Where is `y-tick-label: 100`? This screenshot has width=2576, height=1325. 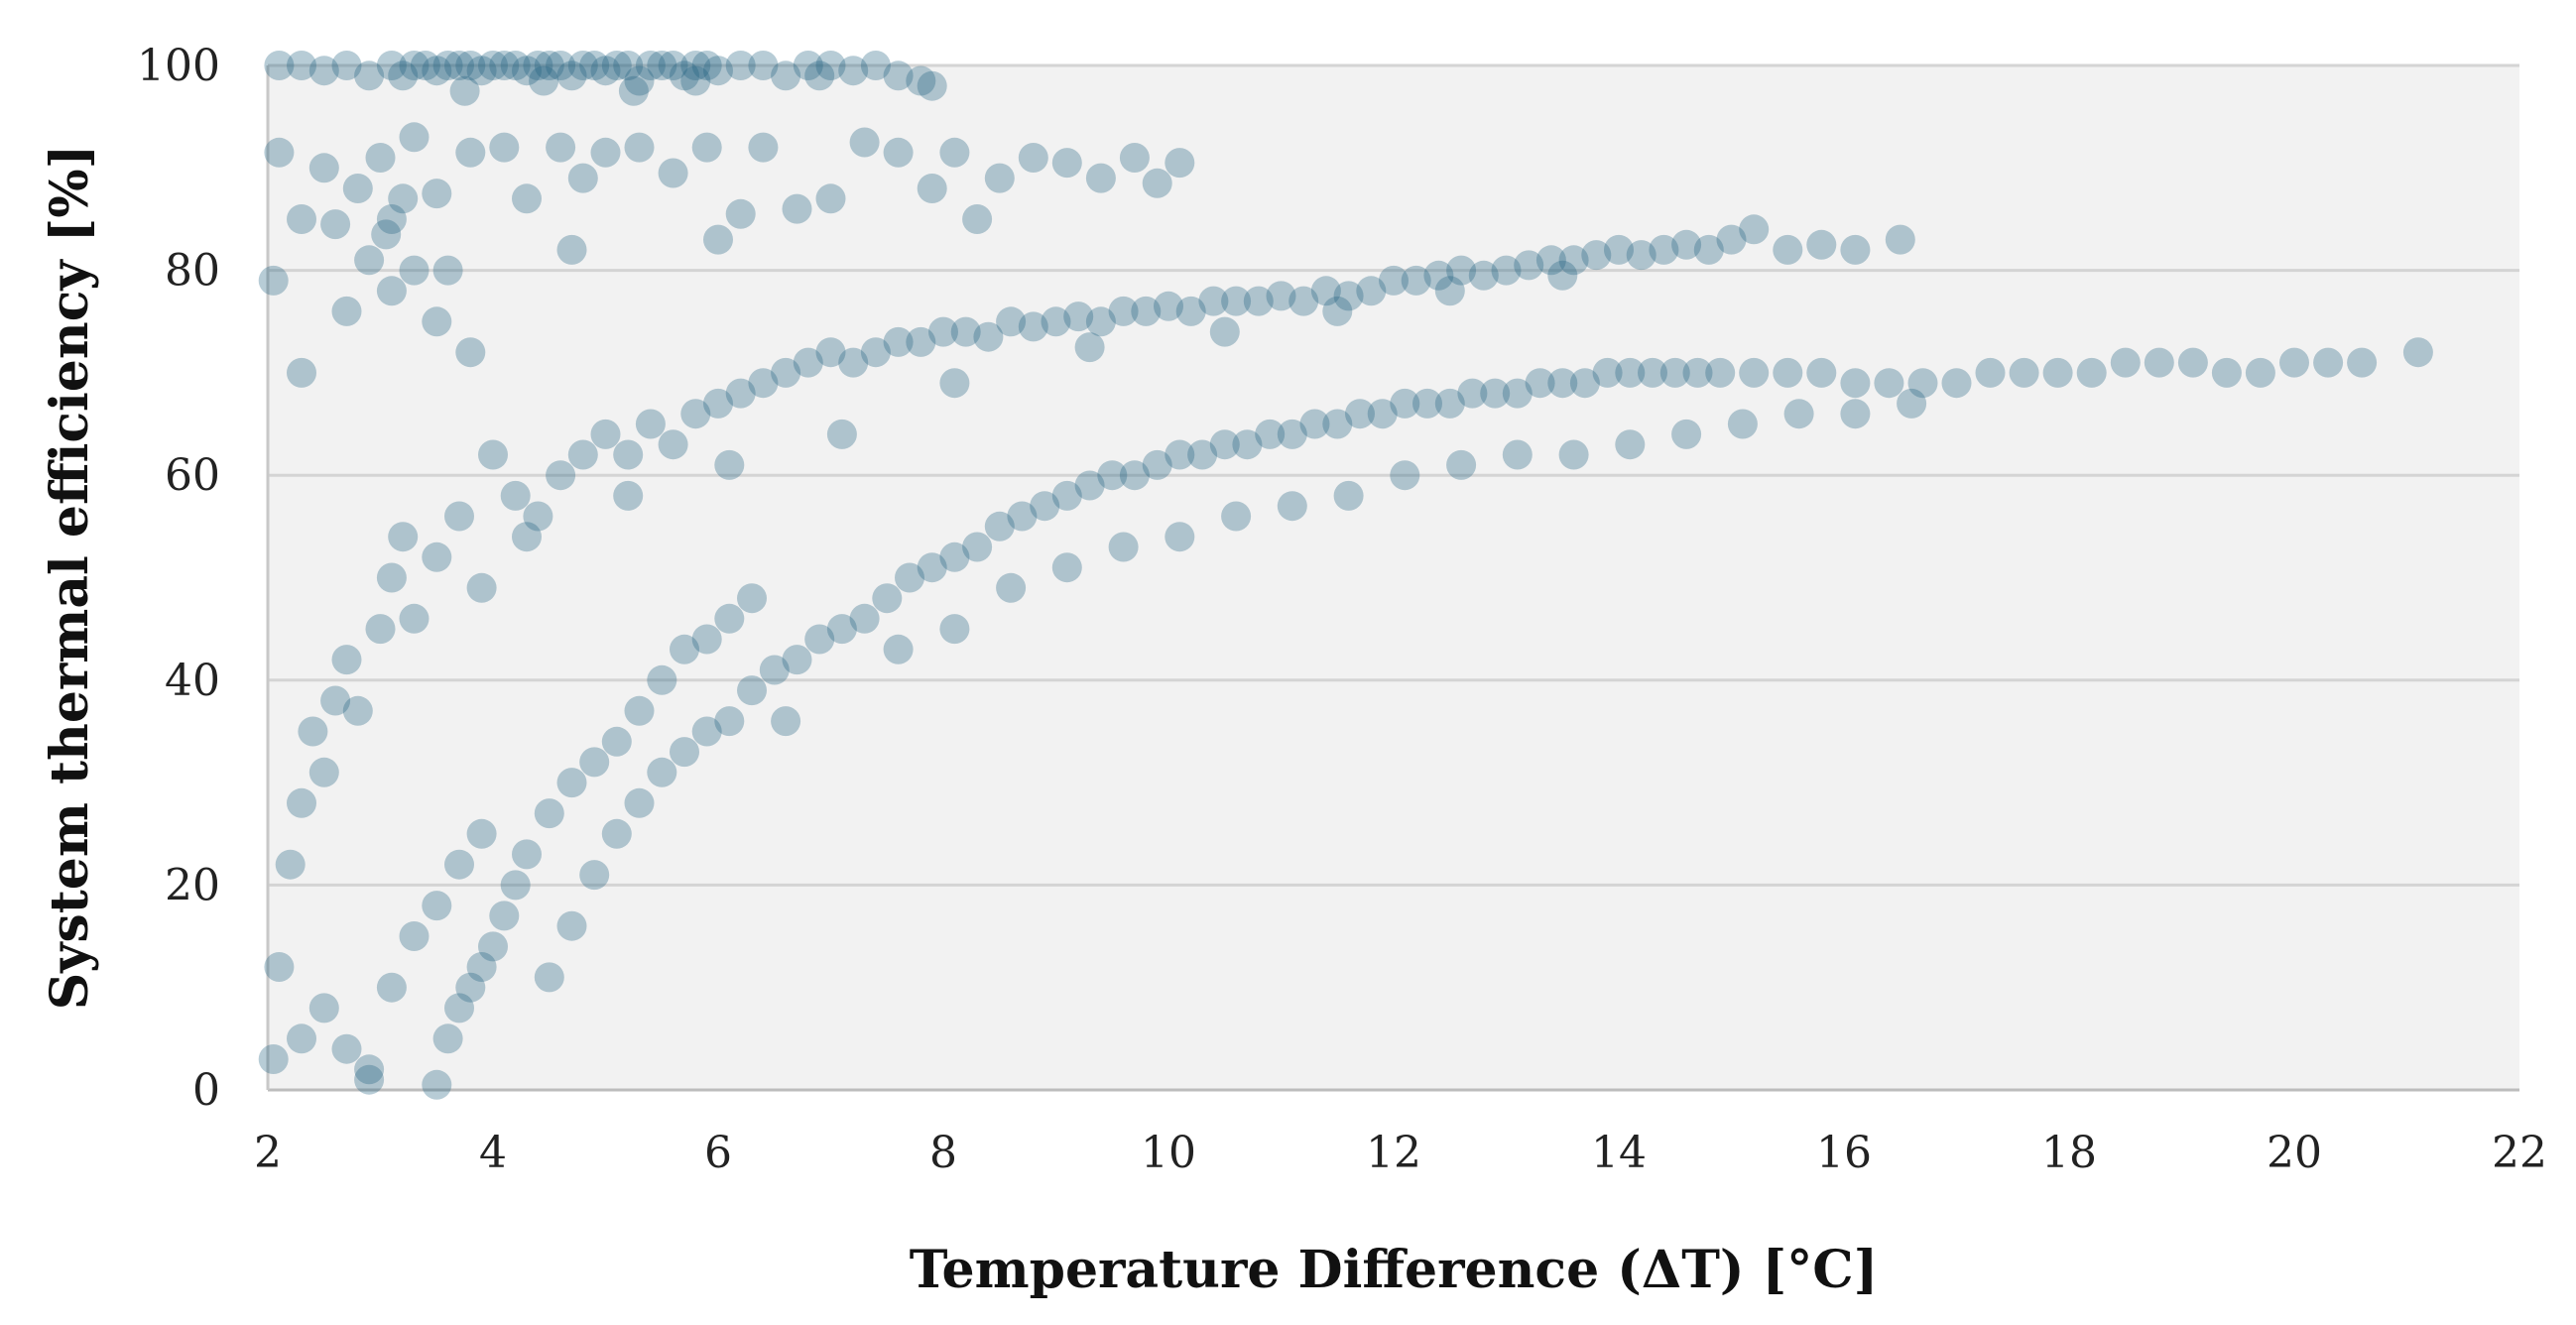 y-tick-label: 100 is located at coordinates (178, 66).